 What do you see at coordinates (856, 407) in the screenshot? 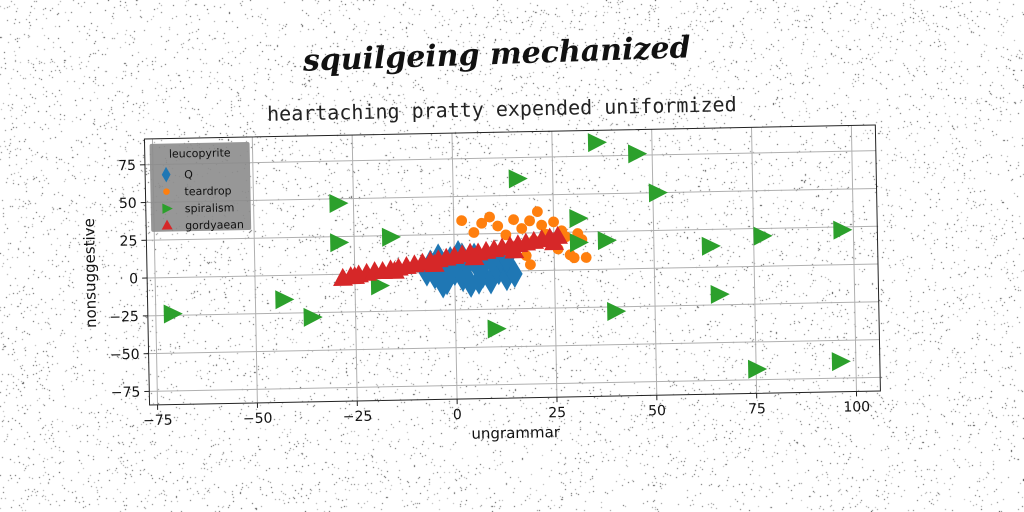
I see `x-tick-label: 100` at bounding box center [856, 407].